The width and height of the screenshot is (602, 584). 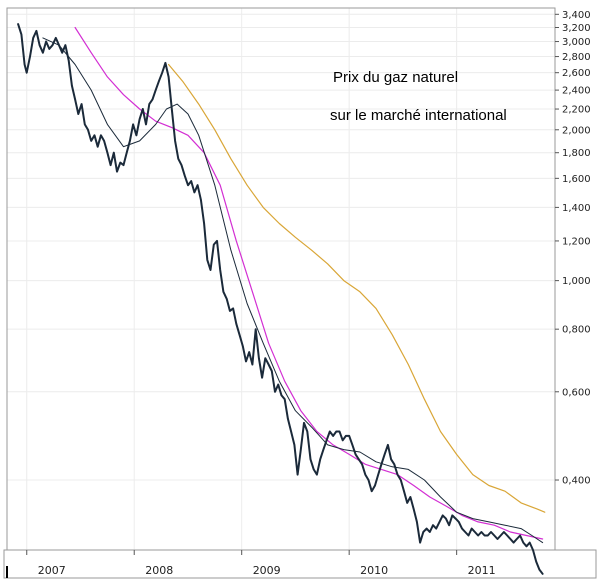 What do you see at coordinates (159, 570) in the screenshot?
I see `x-tick-label: 2008` at bounding box center [159, 570].